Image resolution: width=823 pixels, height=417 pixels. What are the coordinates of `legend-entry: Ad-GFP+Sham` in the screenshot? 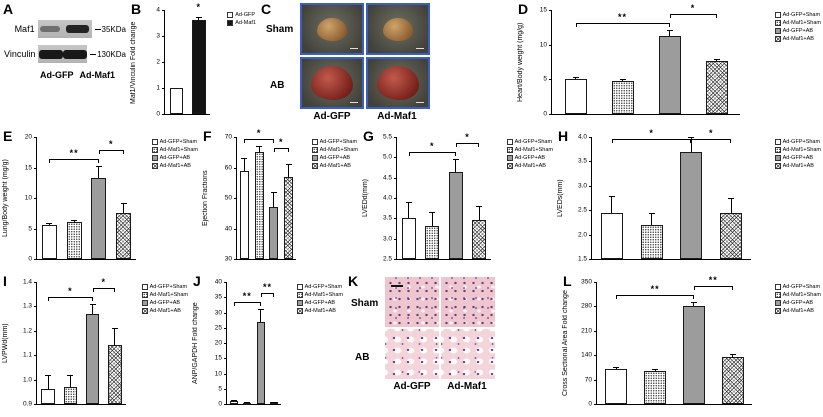 It's located at (797, 142).